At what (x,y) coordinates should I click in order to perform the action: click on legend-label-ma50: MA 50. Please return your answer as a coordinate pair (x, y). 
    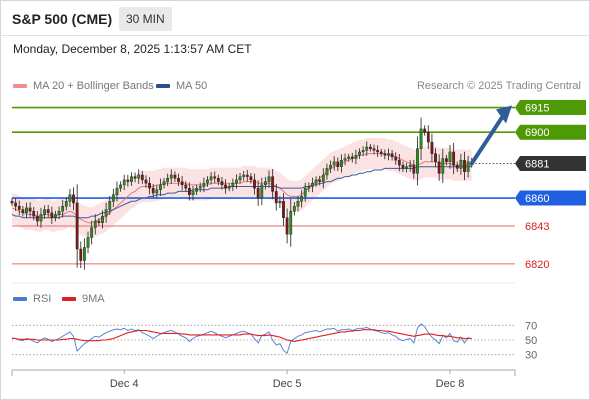
    Looking at the image, I should click on (192, 86).